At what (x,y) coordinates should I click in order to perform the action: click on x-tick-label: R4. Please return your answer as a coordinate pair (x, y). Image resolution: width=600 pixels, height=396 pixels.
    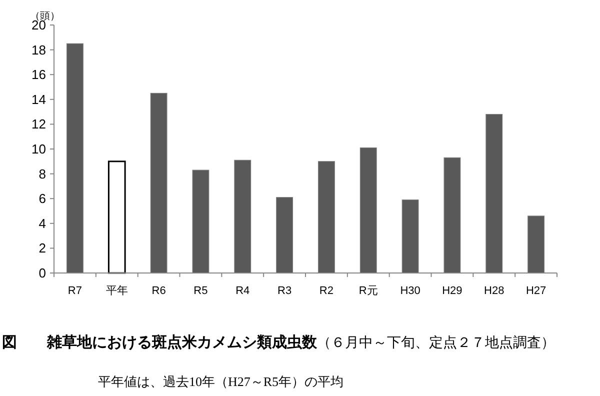
    Looking at the image, I should click on (243, 291).